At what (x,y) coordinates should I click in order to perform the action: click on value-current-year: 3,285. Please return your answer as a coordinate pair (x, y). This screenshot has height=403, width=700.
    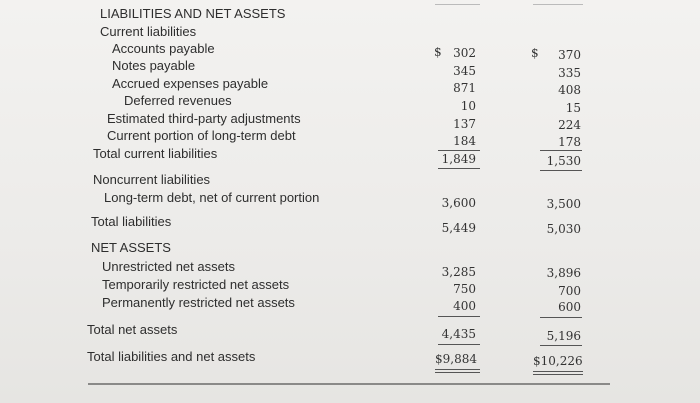
    Looking at the image, I should click on (458, 272).